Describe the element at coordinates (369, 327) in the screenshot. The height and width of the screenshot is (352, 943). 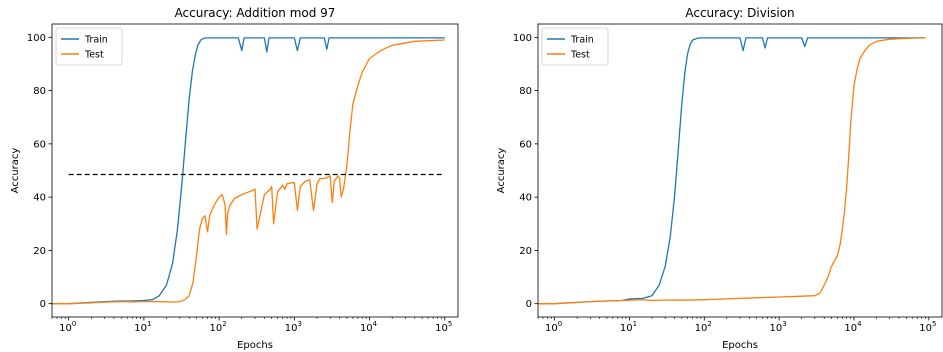
I see `chart1-x-tick-label: 10⁴` at that location.